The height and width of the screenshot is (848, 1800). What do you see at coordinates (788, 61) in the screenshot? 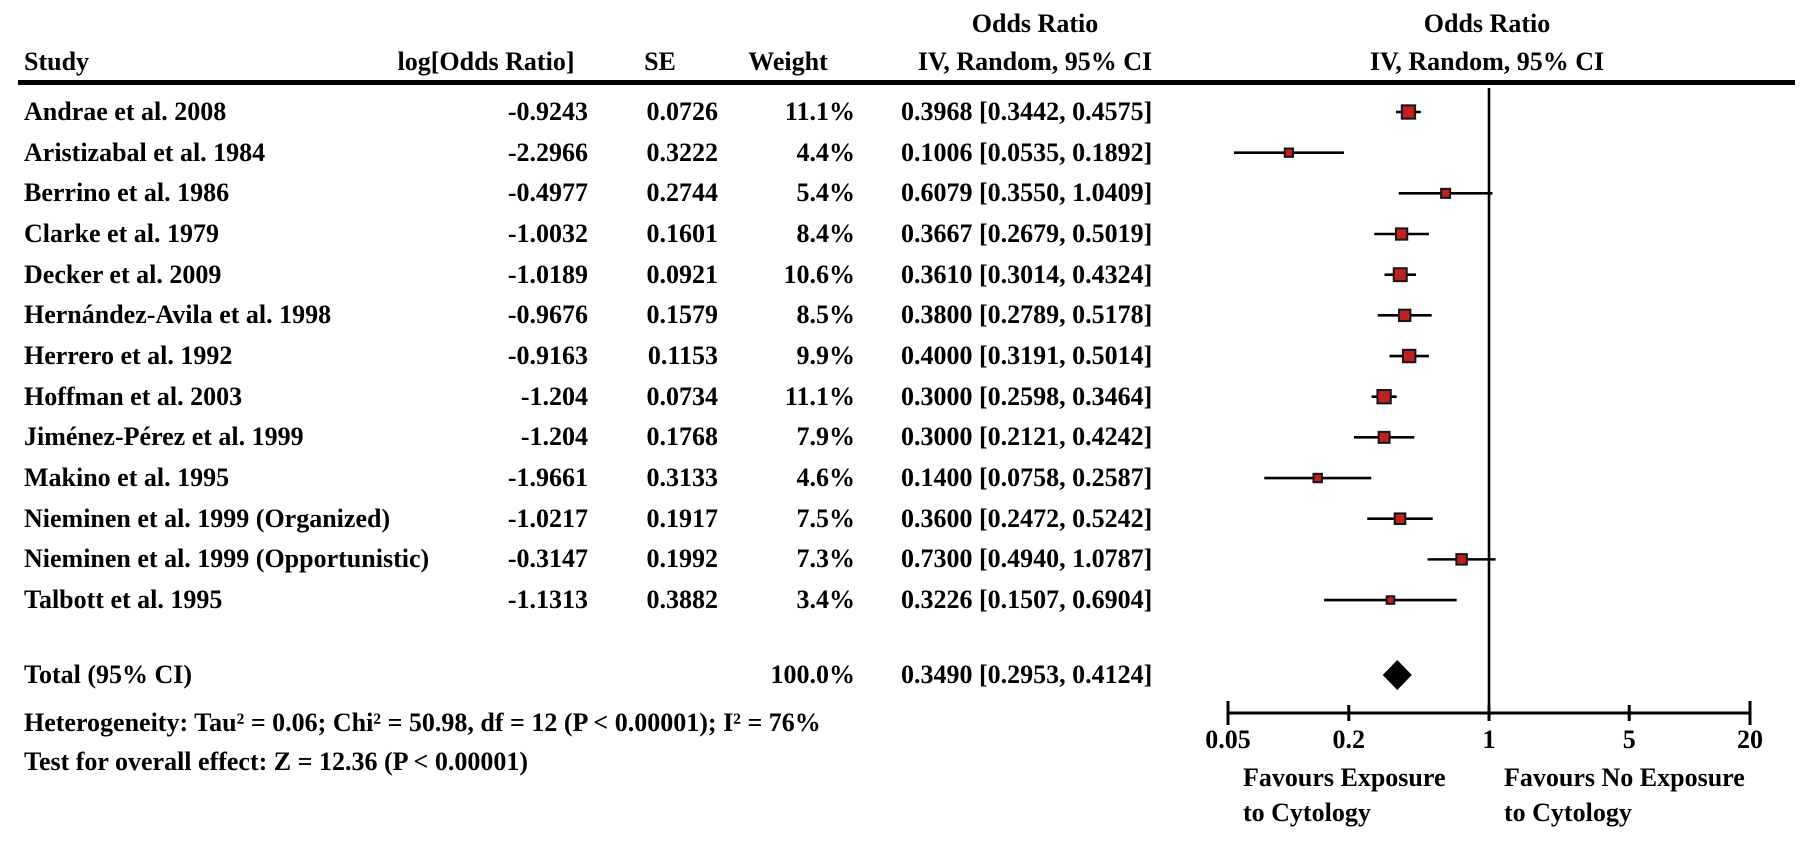
I see `column-header-weight: Weight` at bounding box center [788, 61].